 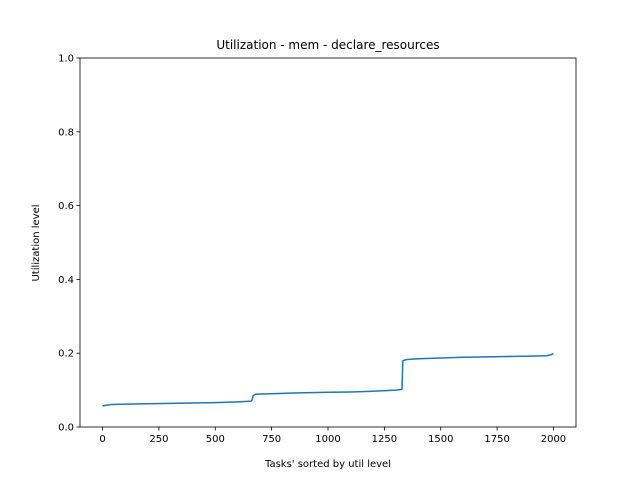 What do you see at coordinates (36, 242) in the screenshot?
I see `y-axis-label: Utilization level` at bounding box center [36, 242].